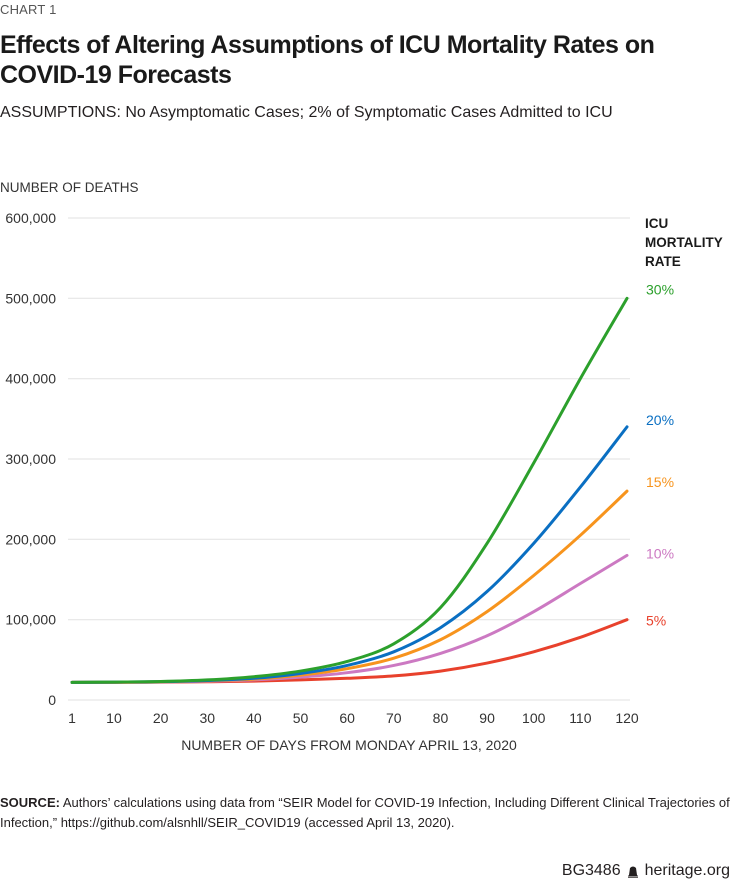 The height and width of the screenshot is (884, 734). I want to click on liberty-bell-icon, so click(633, 871).